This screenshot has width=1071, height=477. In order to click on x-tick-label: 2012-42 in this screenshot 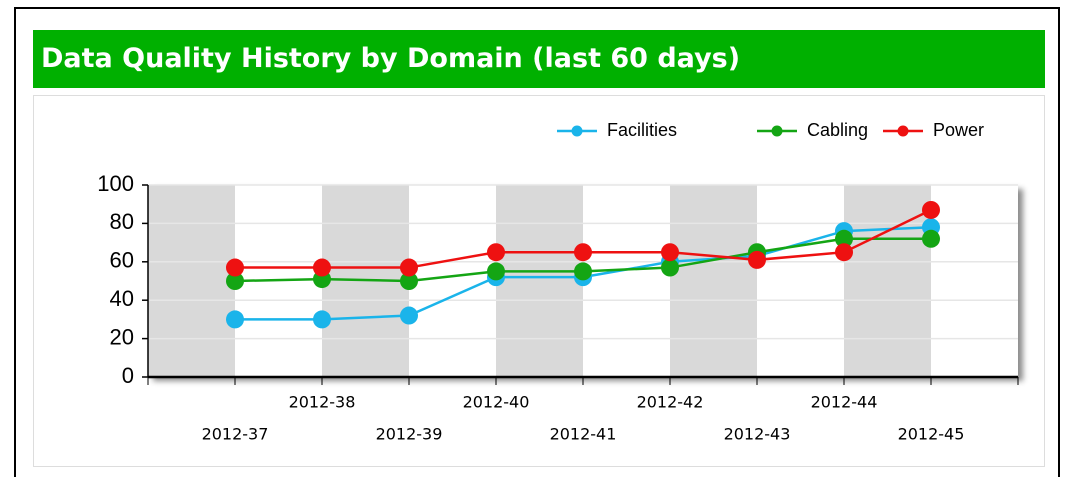, I will do `click(670, 402)`.